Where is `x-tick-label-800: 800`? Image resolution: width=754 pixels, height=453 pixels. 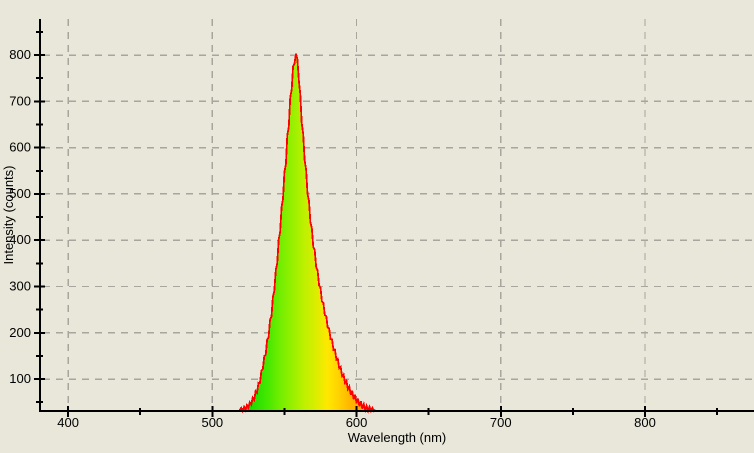
x-tick-label-800: 800 is located at coordinates (645, 422).